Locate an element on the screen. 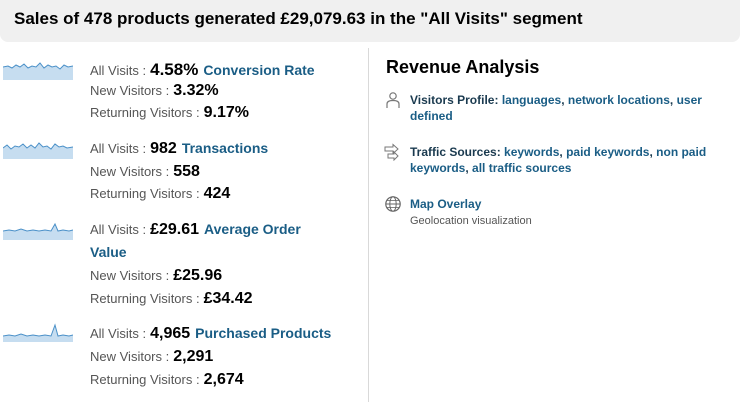 The image size is (740, 402). metric-value: £25.96 is located at coordinates (198, 275).